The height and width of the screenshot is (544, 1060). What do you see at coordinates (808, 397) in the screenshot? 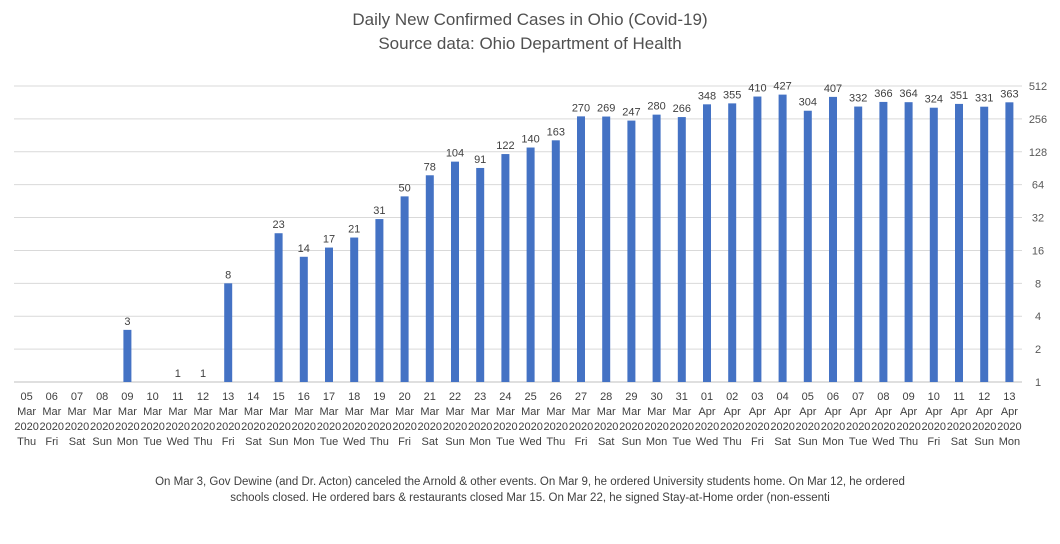
I see `x-tick-label: 05` at bounding box center [808, 397].